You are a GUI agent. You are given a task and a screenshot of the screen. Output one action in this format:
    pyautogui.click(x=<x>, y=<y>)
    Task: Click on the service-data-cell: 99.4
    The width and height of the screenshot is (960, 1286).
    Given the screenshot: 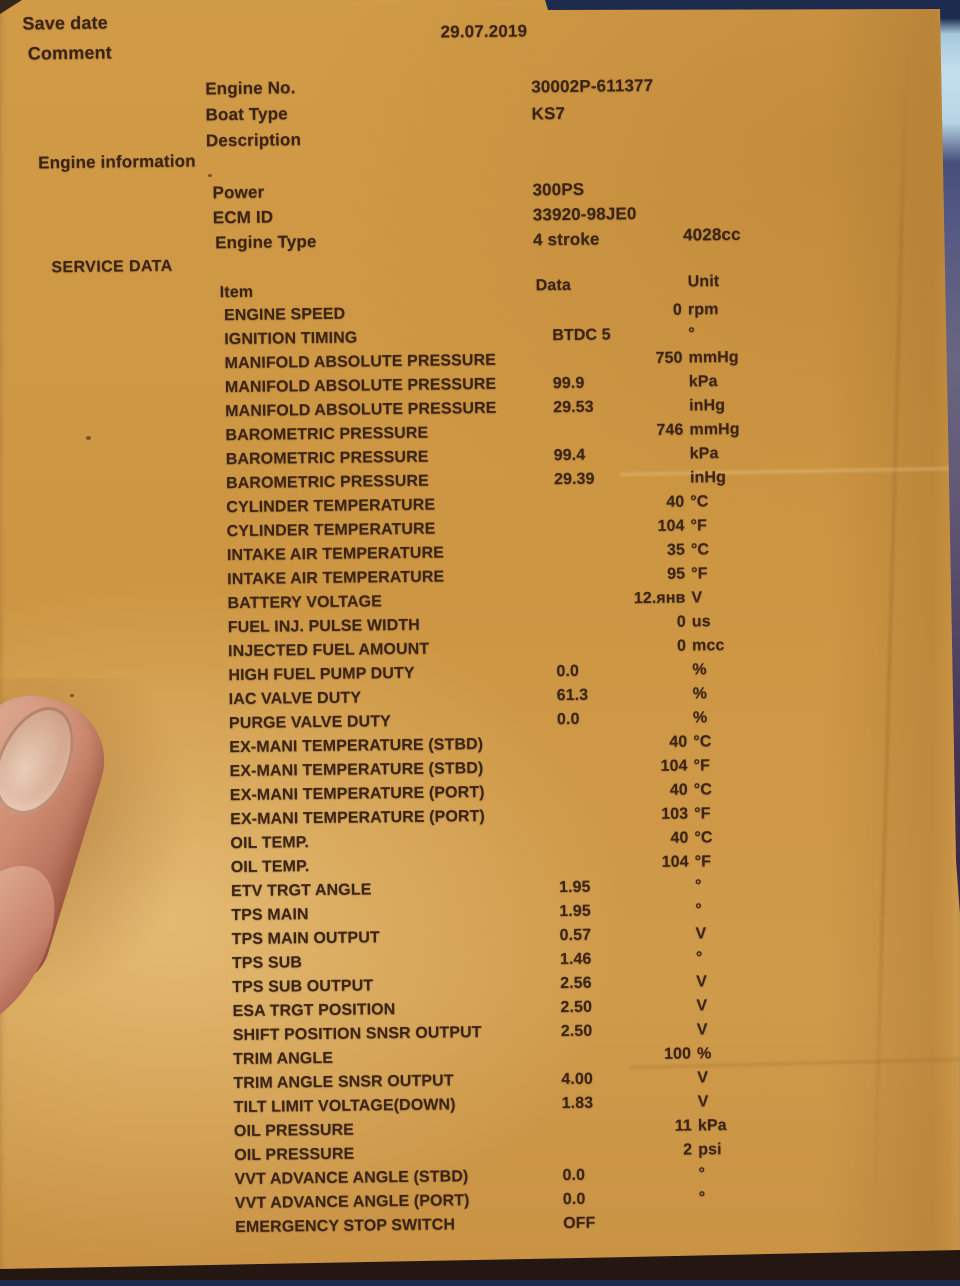 What is the action you would take?
    pyautogui.click(x=569, y=455)
    